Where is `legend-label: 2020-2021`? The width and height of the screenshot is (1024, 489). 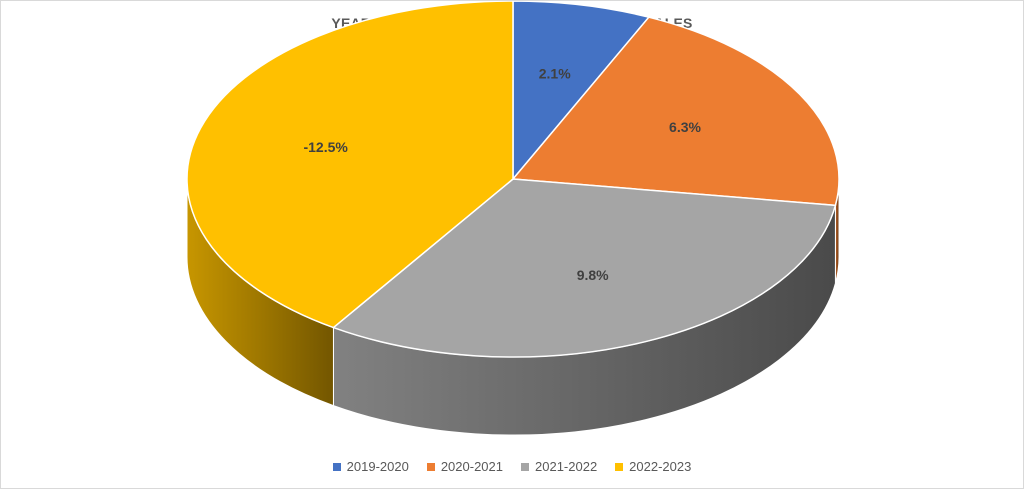 legend-label: 2020-2021 is located at coordinates (471, 466).